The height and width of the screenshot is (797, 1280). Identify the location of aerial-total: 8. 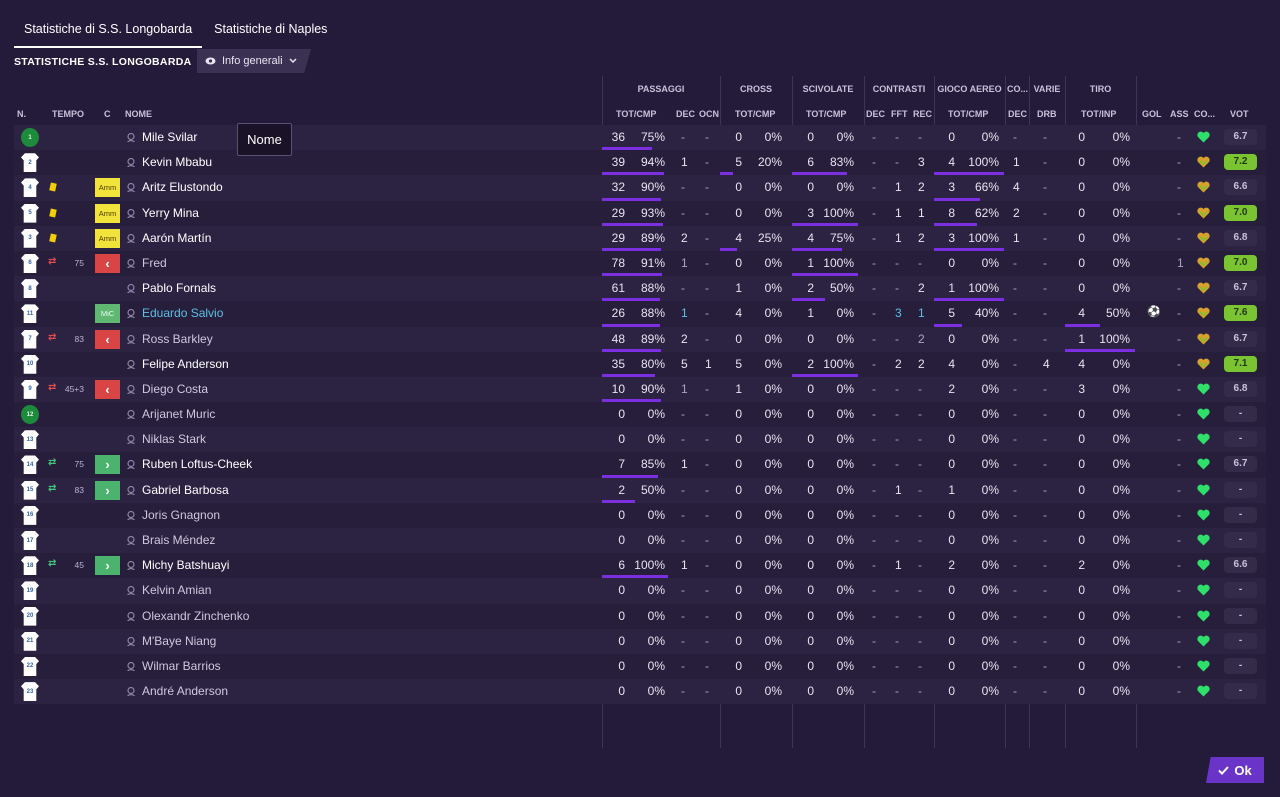
(951, 212).